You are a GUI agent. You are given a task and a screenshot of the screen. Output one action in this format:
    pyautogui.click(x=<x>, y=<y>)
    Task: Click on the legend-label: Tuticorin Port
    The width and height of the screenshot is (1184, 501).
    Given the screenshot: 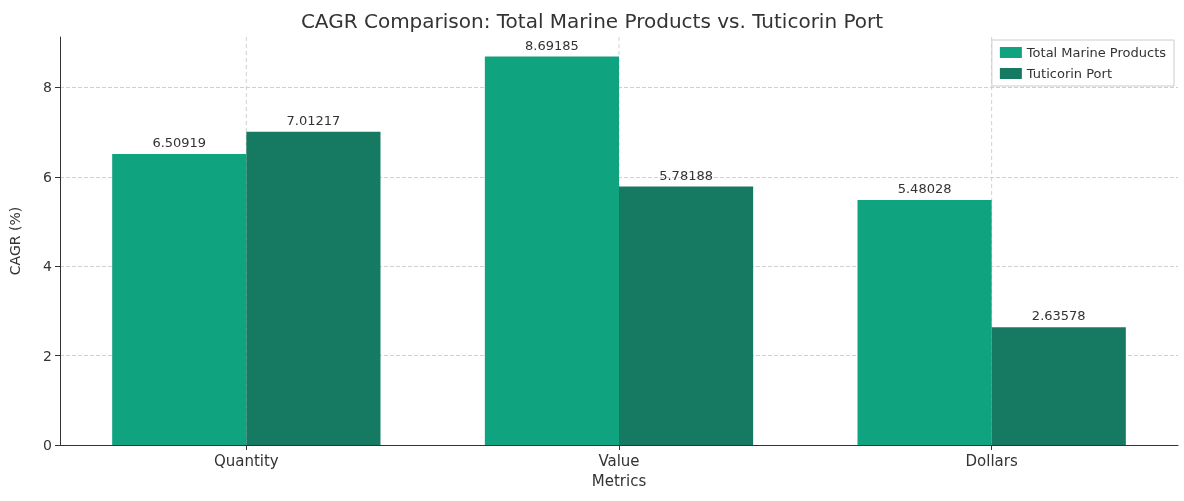 What is the action you would take?
    pyautogui.click(x=1068, y=73)
    